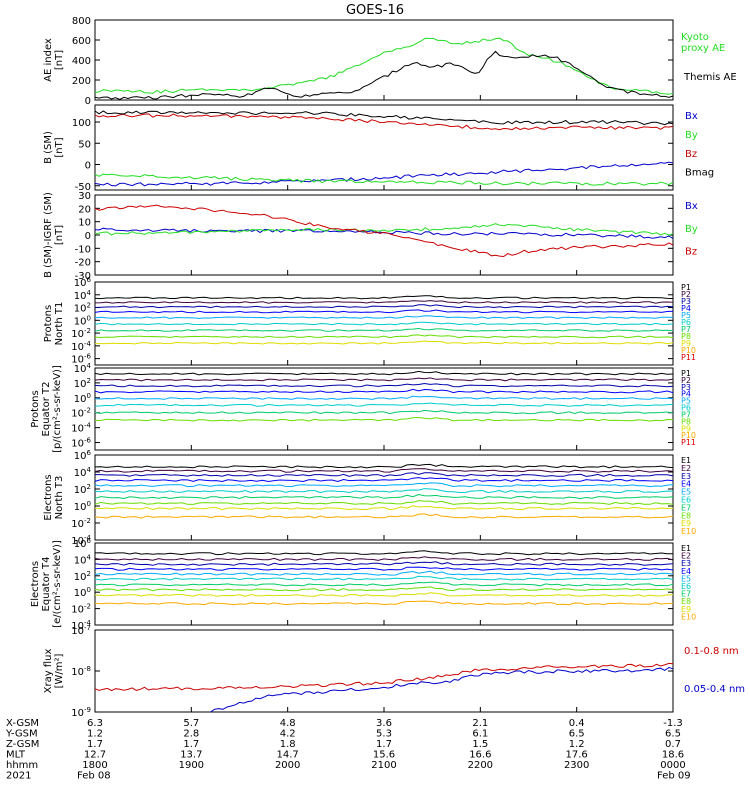 This screenshot has height=800, width=750. What do you see at coordinates (577, 723) in the screenshot?
I see `x-axis-value: 0.4` at bounding box center [577, 723].